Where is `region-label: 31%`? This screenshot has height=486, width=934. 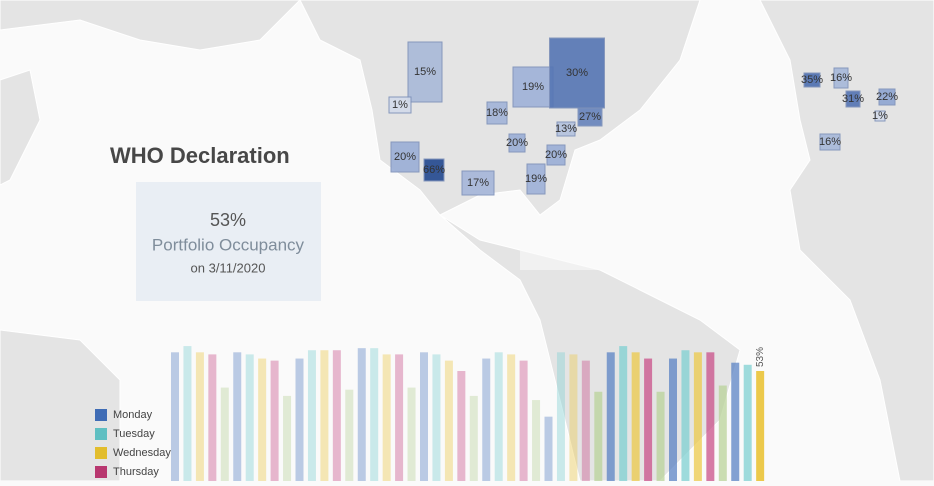
region-label: 31% is located at coordinates (853, 99).